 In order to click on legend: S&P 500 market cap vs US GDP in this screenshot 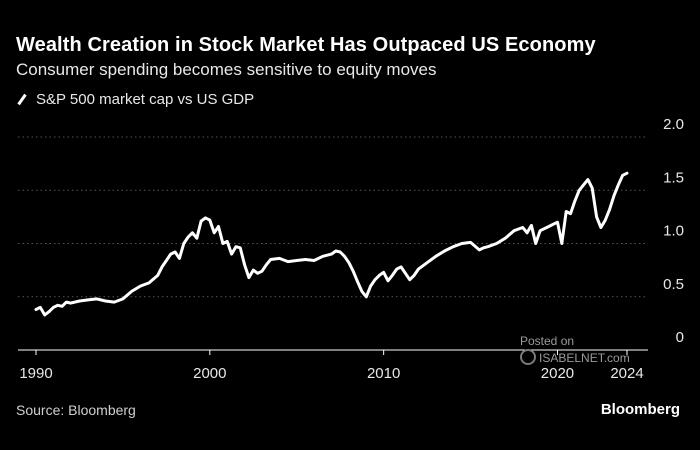, I will do `click(135, 99)`.